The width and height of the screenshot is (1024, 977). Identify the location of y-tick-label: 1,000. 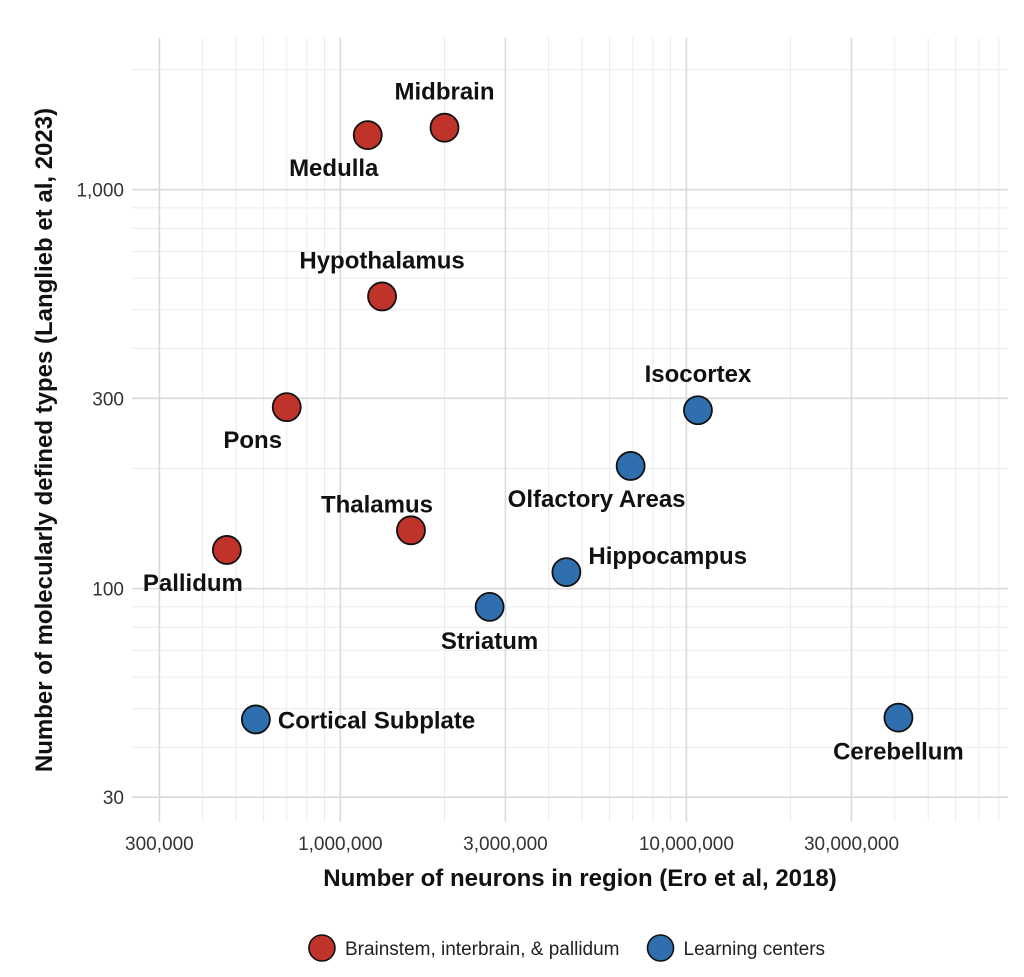
(100, 191).